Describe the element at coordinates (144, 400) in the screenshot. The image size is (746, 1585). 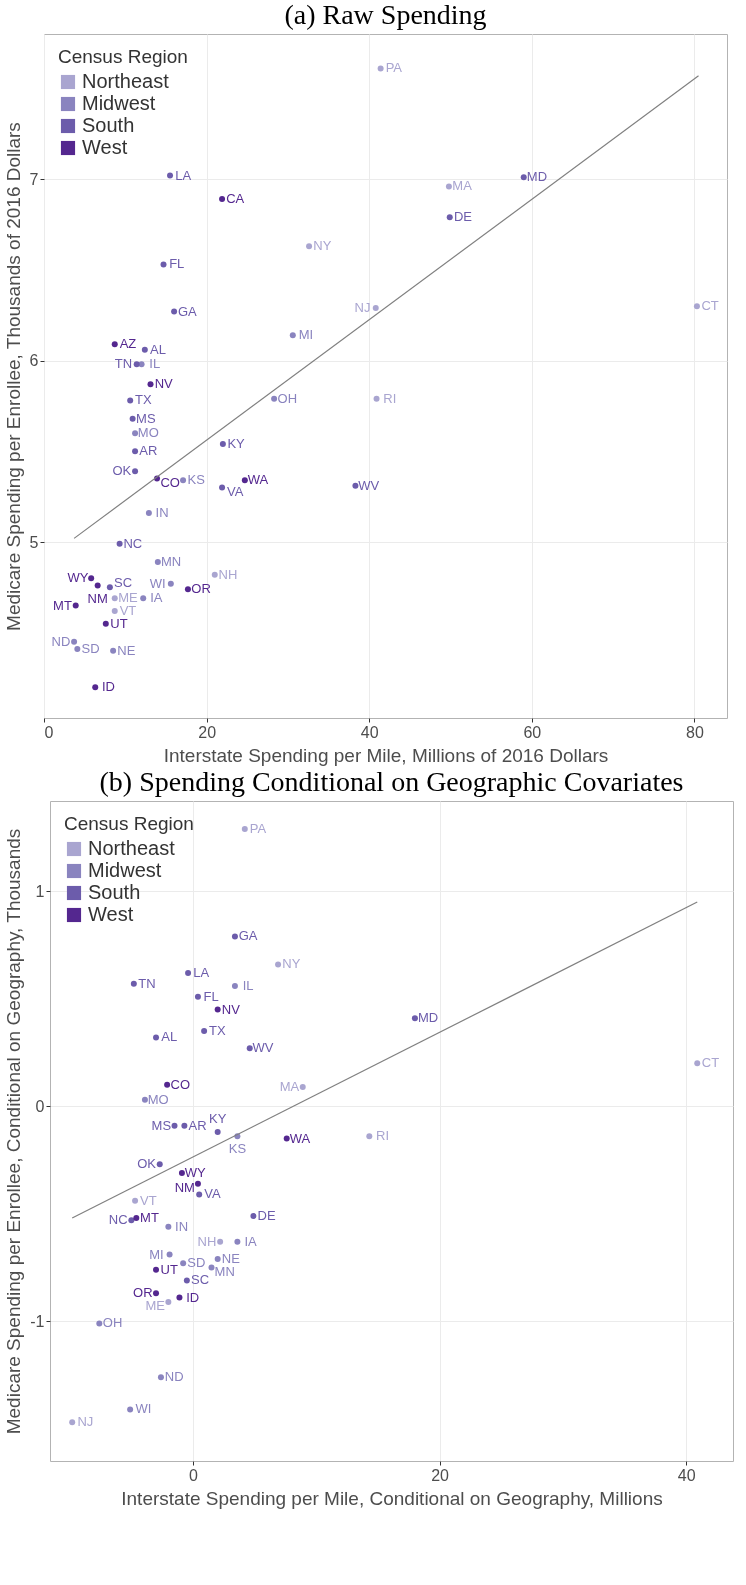
I see `data-label: TX` at that location.